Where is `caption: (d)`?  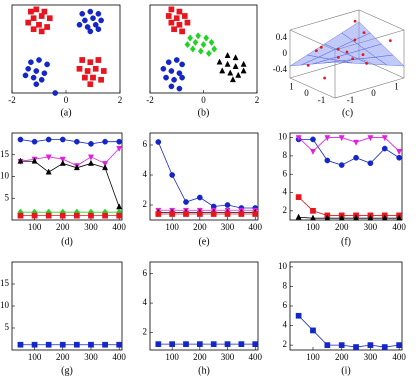 caption: (d) is located at coordinates (67, 241).